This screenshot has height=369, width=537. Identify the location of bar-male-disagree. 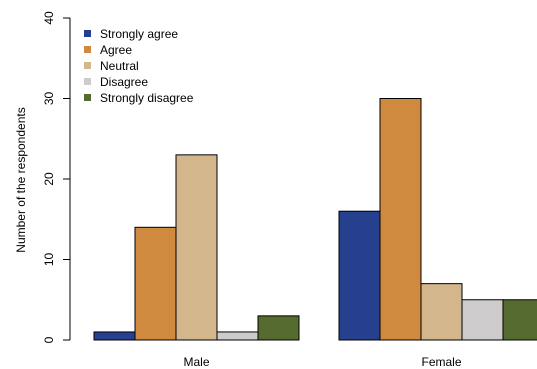
(237, 336).